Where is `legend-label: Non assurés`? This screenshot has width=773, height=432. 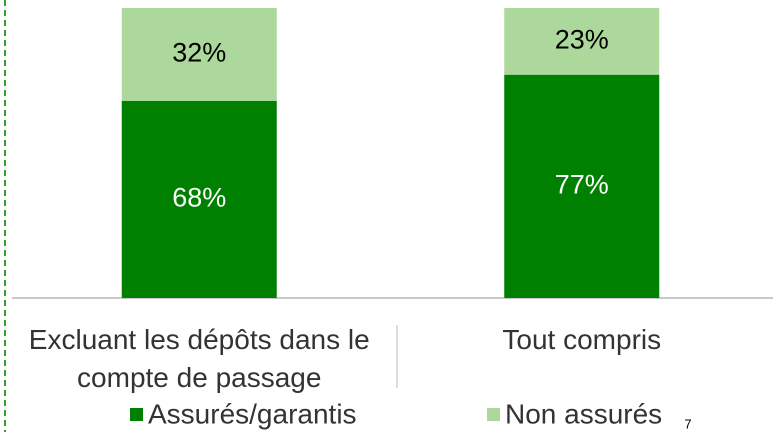
legend-label: Non assurés is located at coordinates (583, 413).